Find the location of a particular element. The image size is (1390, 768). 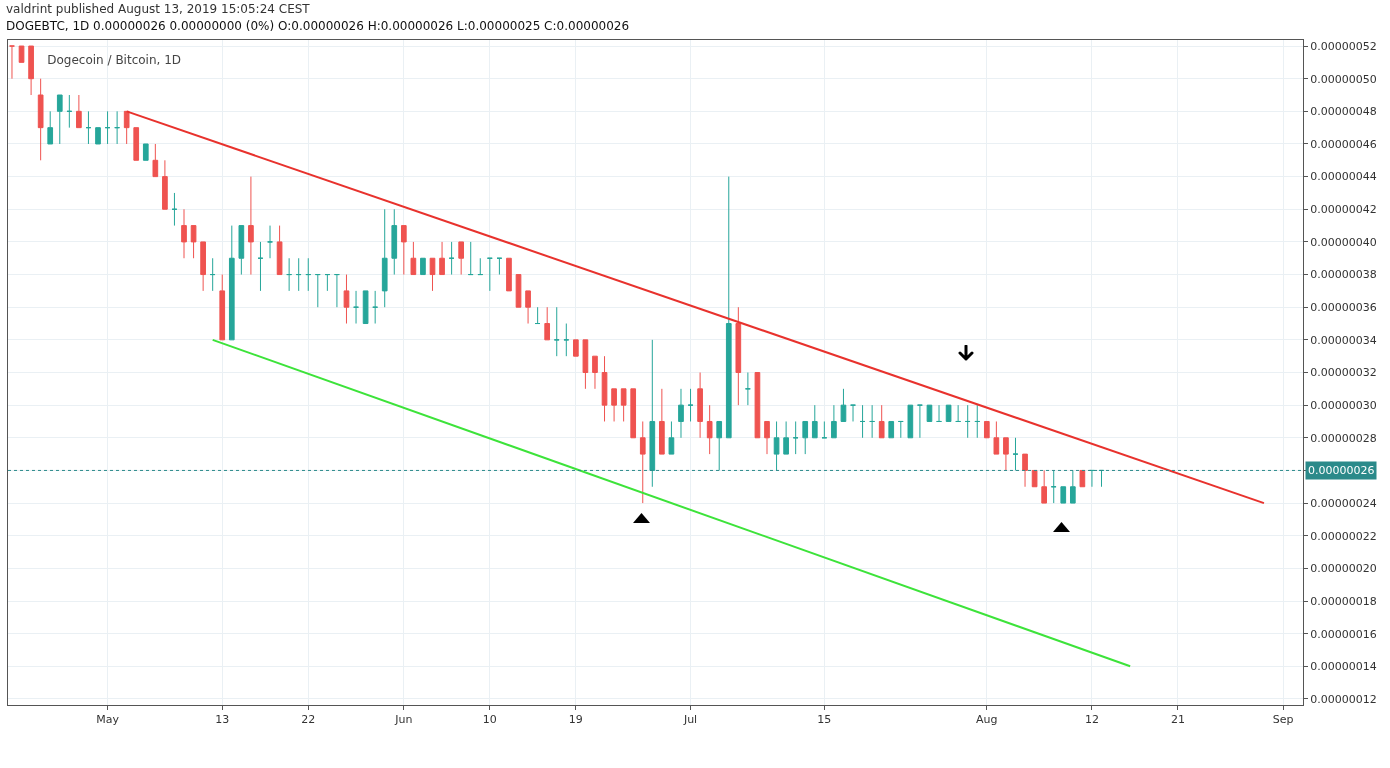

x-tick-label: Sep is located at coordinates (1283, 720).